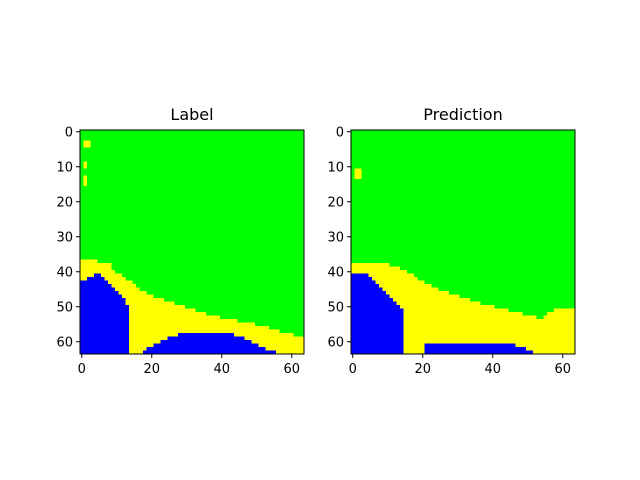 The width and height of the screenshot is (640, 480). What do you see at coordinates (492, 369) in the screenshot?
I see `prediction-xtick-label: 40` at bounding box center [492, 369].